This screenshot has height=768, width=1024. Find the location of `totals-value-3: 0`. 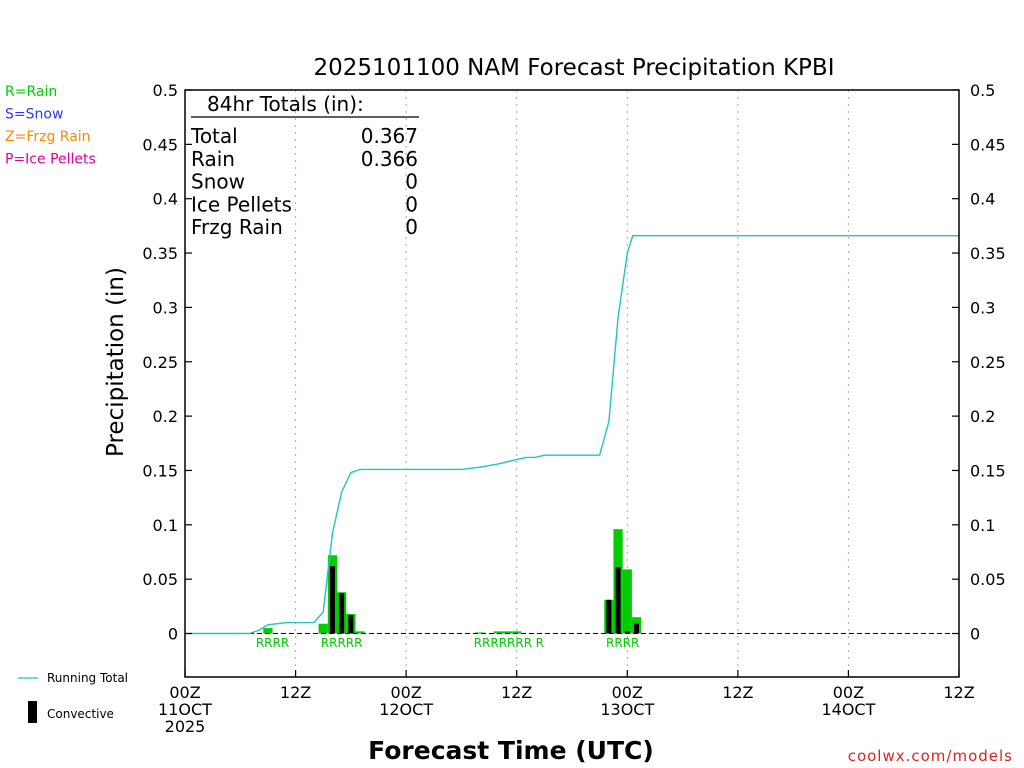

totals-value-3: 0 is located at coordinates (411, 204).